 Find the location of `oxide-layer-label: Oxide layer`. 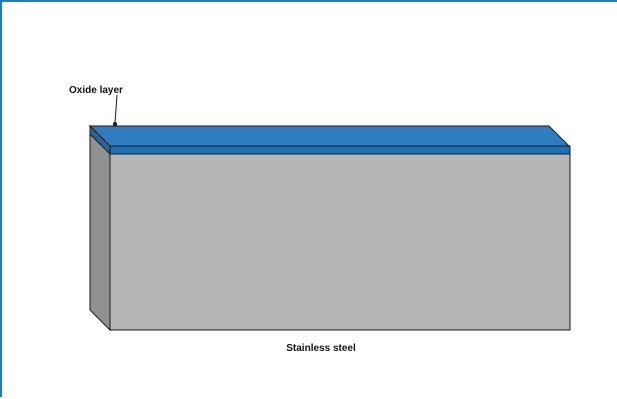

oxide-layer-label: Oxide layer is located at coordinates (96, 90).